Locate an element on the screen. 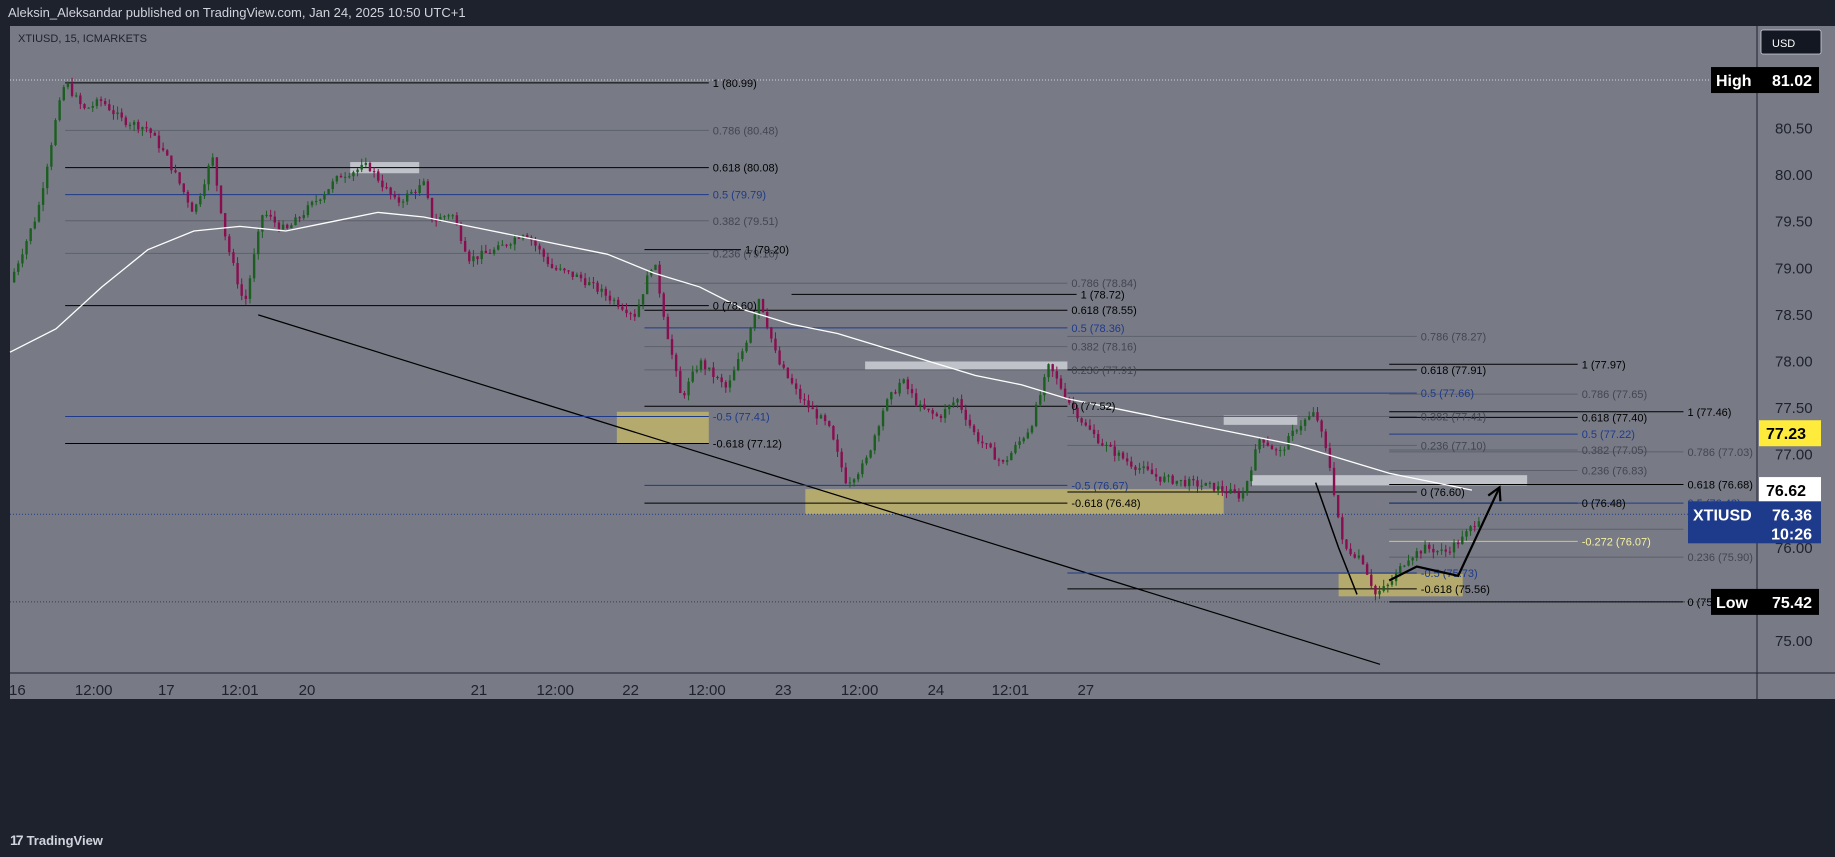 The height and width of the screenshot is (857, 1835). price-tag-box is located at coordinates (1790, 490).